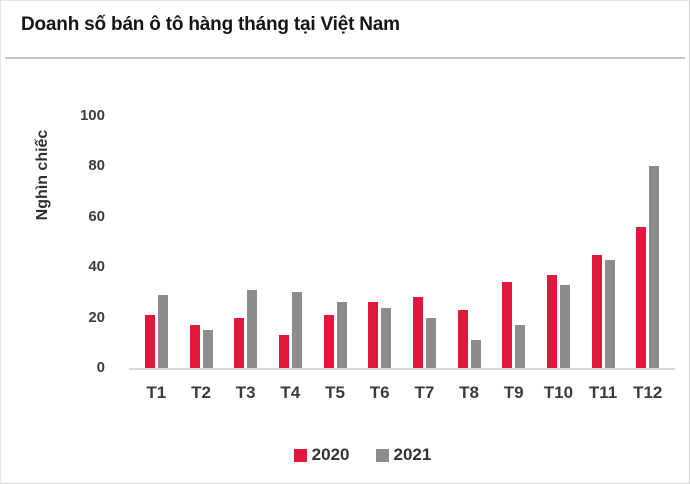 The height and width of the screenshot is (484, 690). Describe the element at coordinates (335, 392) in the screenshot. I see `x-tick-label-T5: T5` at that location.